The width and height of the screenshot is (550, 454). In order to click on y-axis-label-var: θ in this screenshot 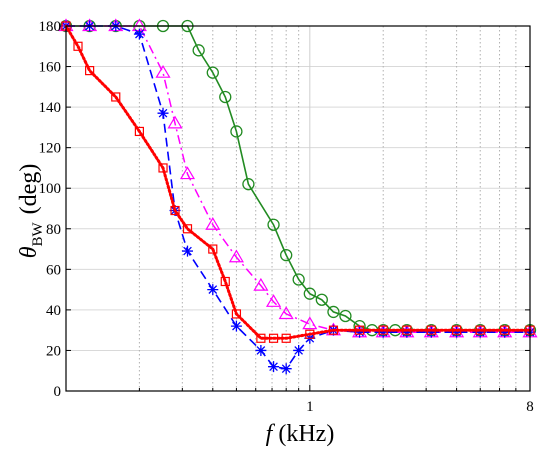, I will do `click(29, 252)`.